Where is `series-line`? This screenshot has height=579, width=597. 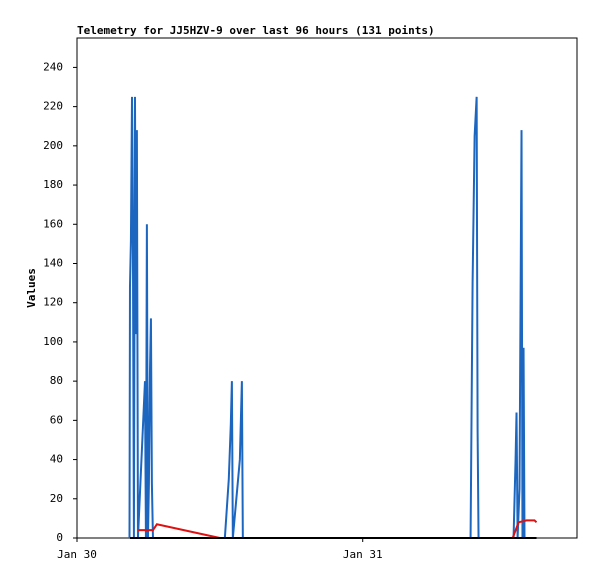
series-line is located at coordinates (337, 529).